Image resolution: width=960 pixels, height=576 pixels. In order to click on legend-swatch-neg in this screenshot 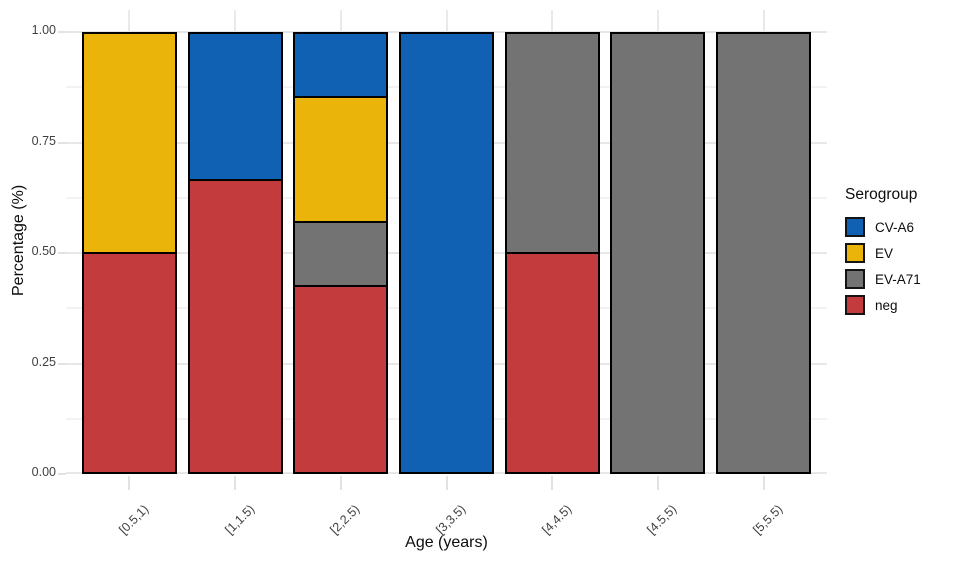, I will do `click(855, 305)`.